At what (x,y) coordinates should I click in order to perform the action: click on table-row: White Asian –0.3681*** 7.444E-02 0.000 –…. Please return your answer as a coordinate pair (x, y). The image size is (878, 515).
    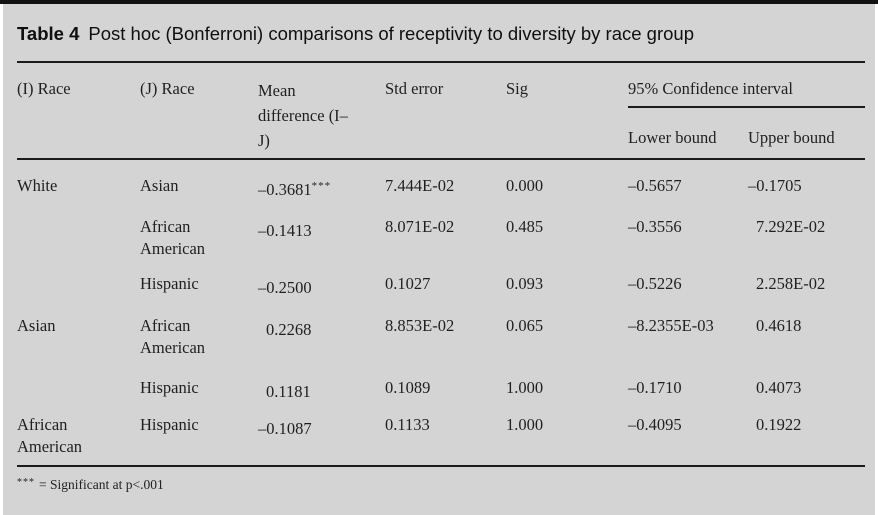
    Looking at the image, I should click on (441, 180).